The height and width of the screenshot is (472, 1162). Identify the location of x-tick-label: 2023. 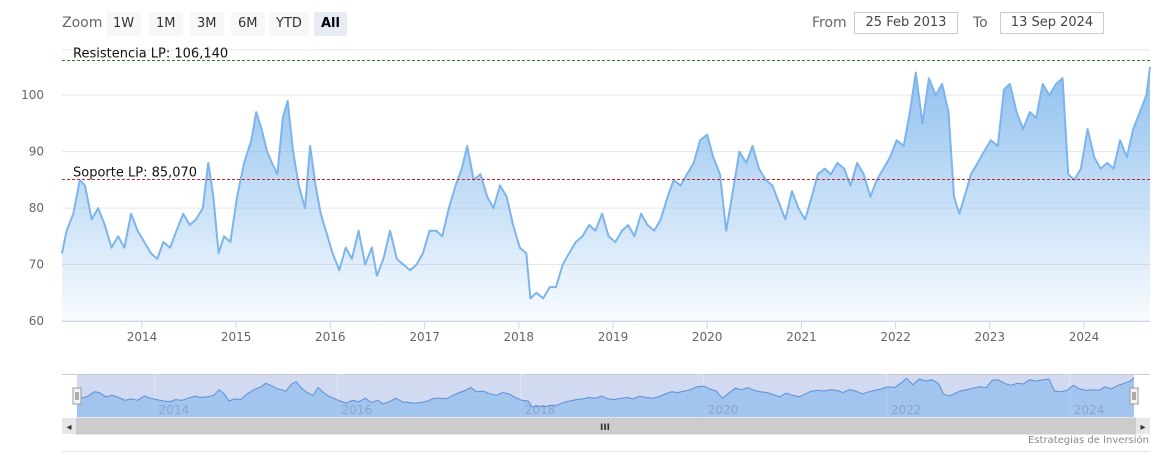
(990, 337).